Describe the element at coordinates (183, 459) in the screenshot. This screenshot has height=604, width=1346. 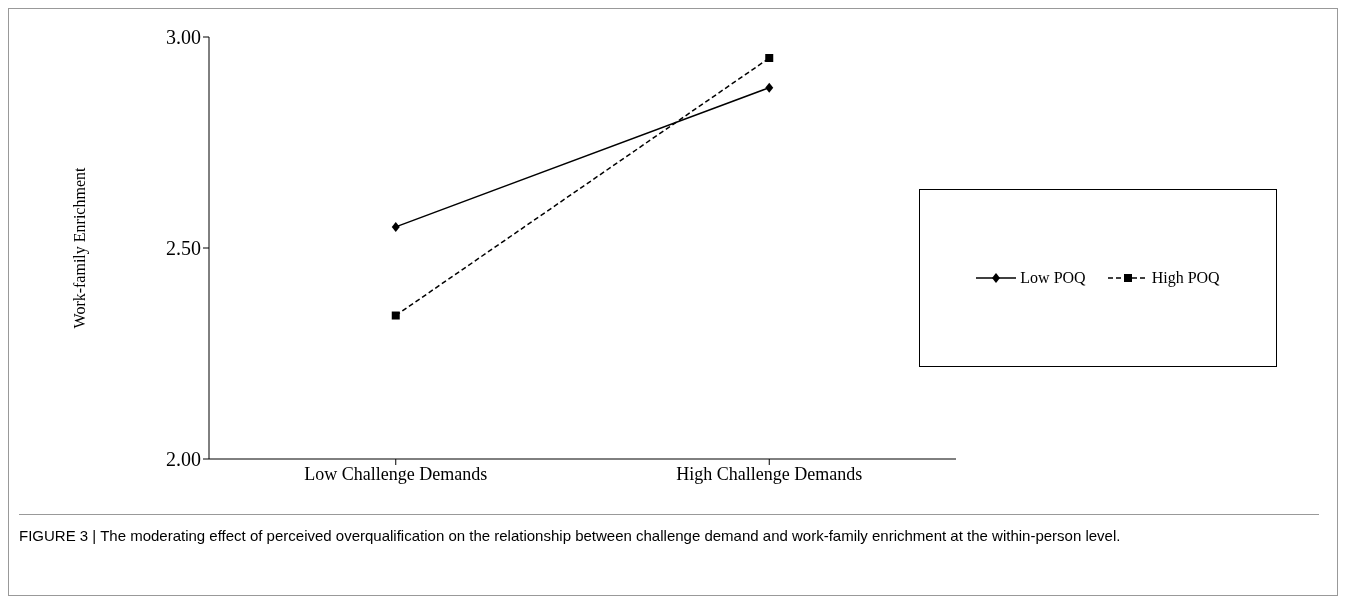
I see `y-tick-label: 2.00` at that location.